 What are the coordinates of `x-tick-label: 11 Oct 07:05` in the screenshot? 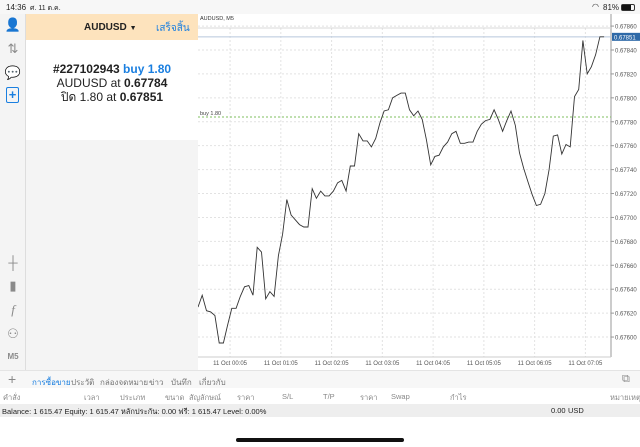 It's located at (585, 364).